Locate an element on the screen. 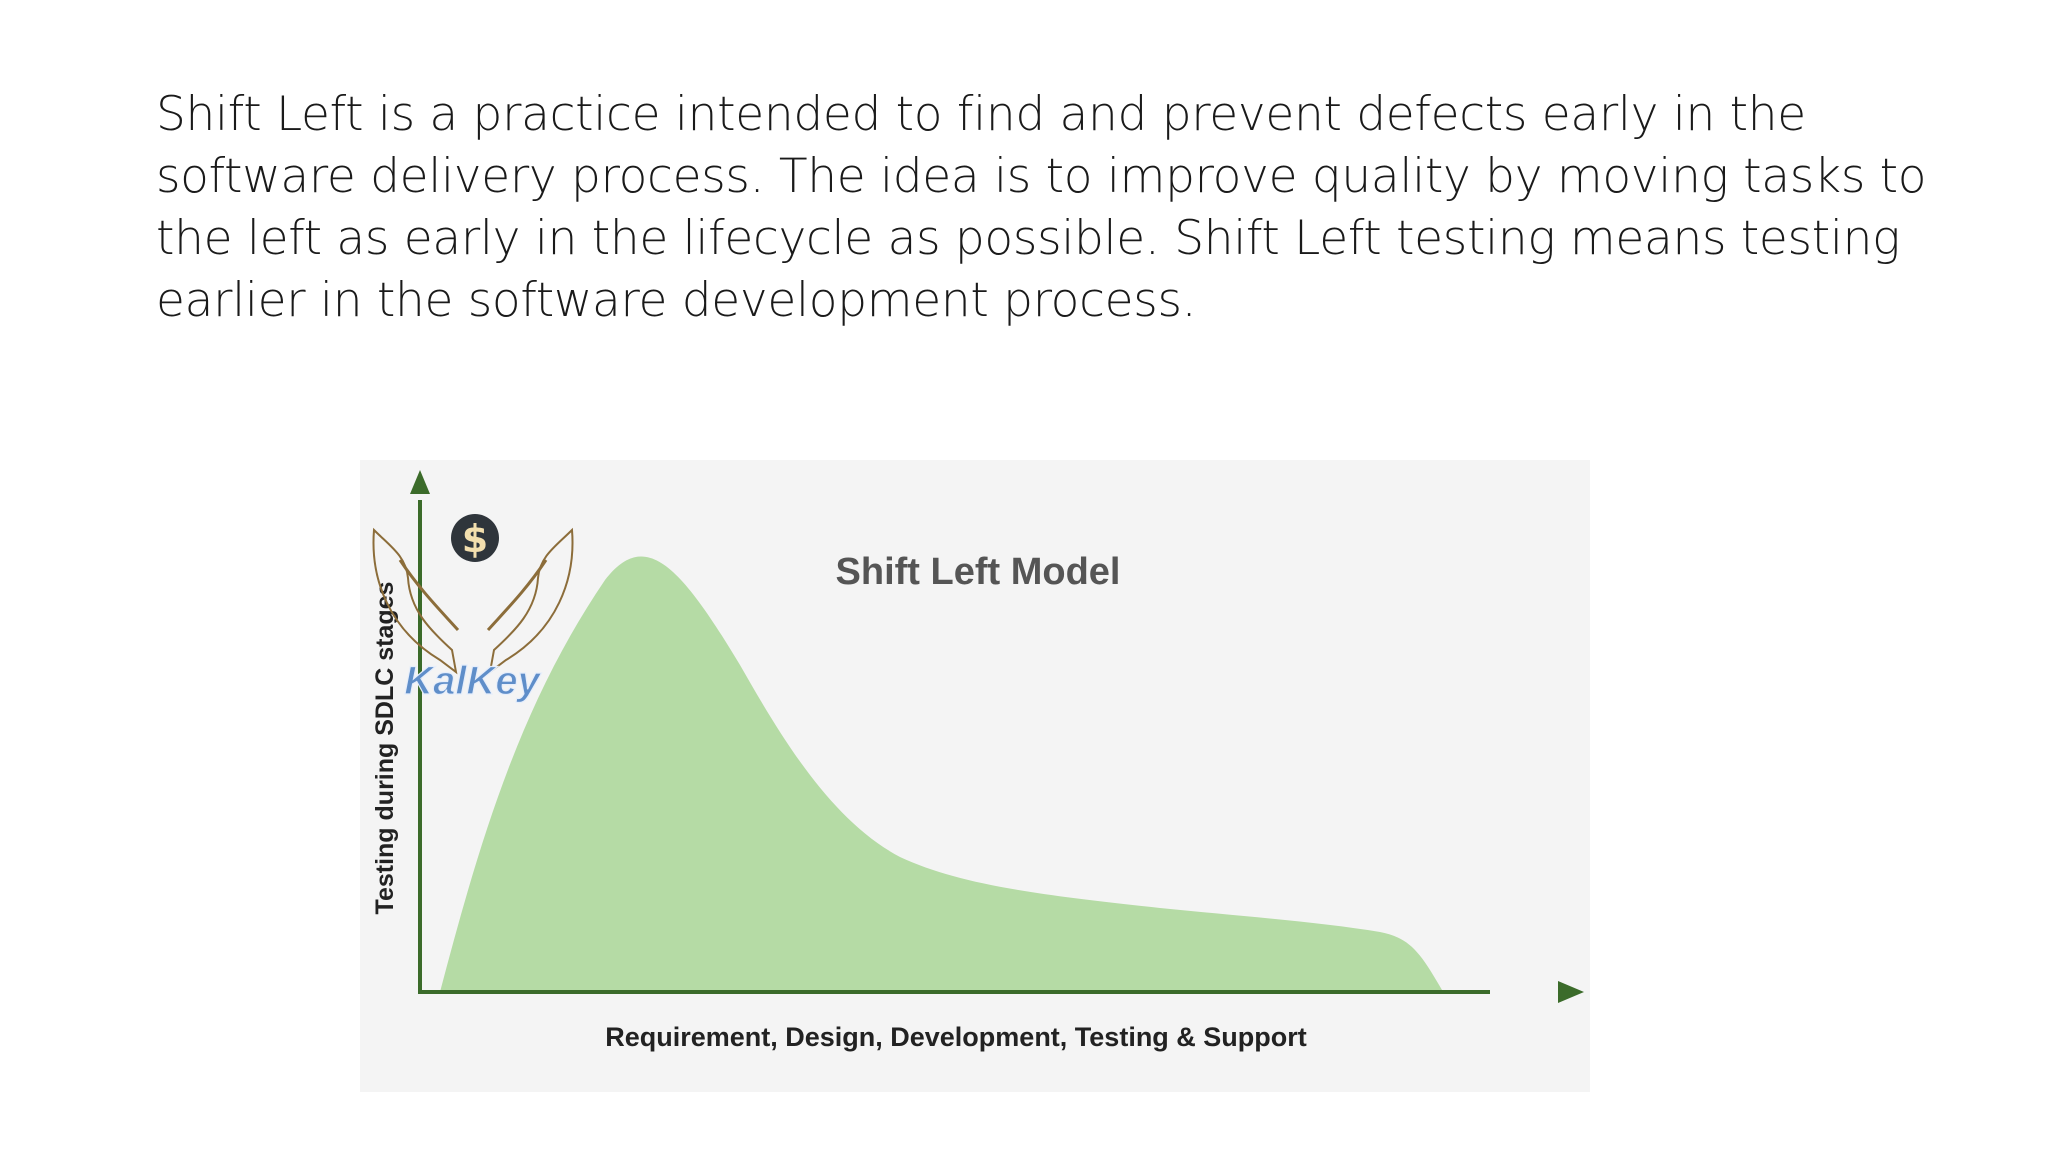  y-axis-label: Testing during SDLC stages is located at coordinates (385, 748).